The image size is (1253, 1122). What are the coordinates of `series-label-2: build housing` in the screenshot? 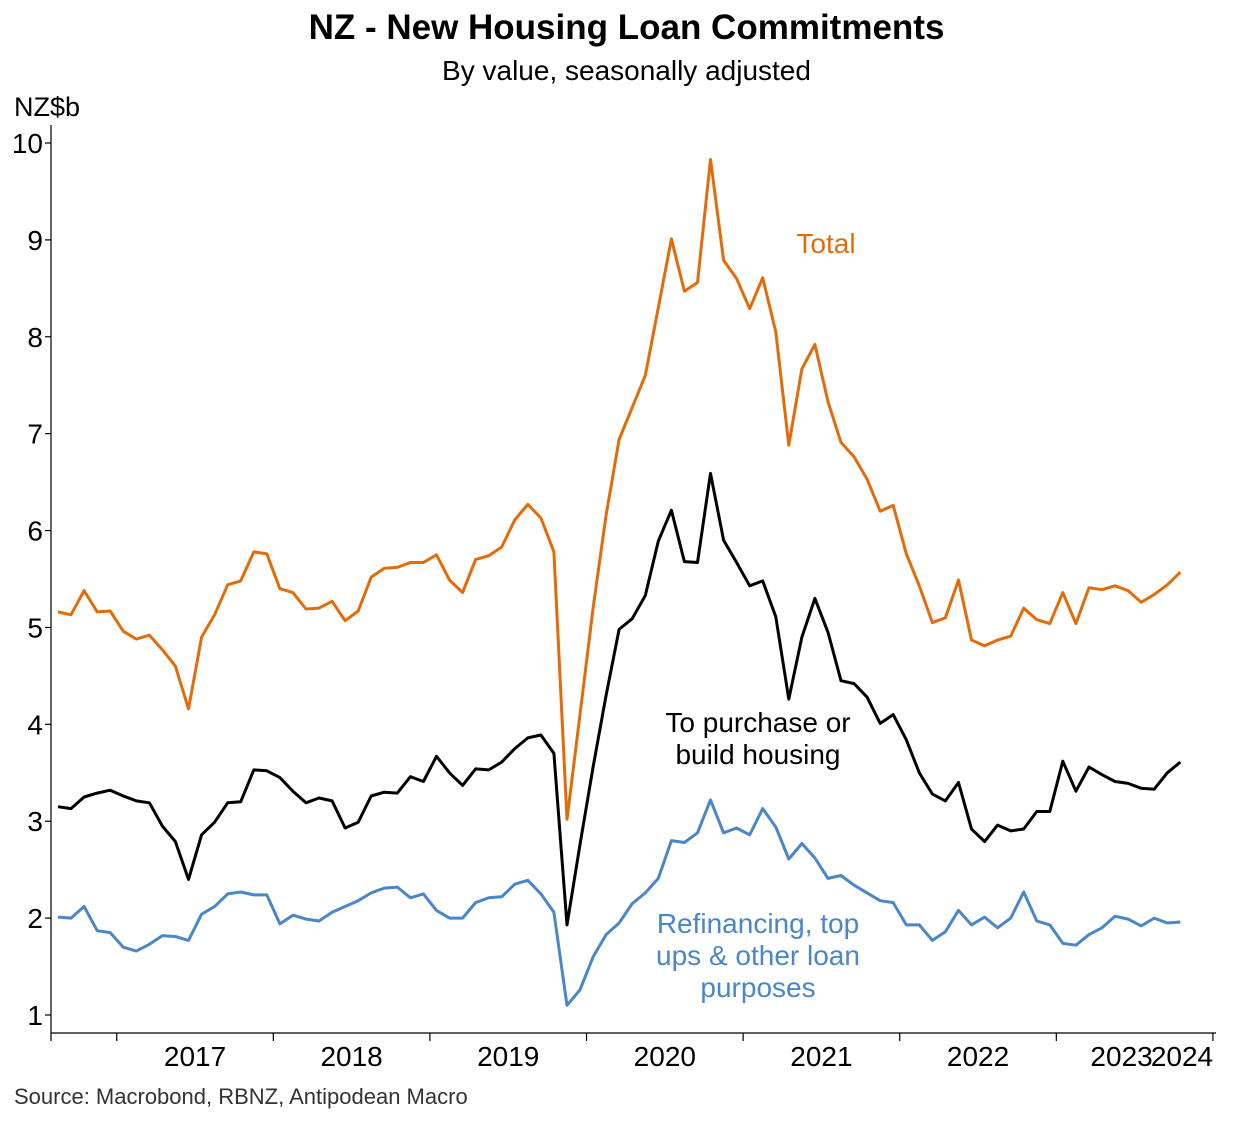 It's located at (757, 754).